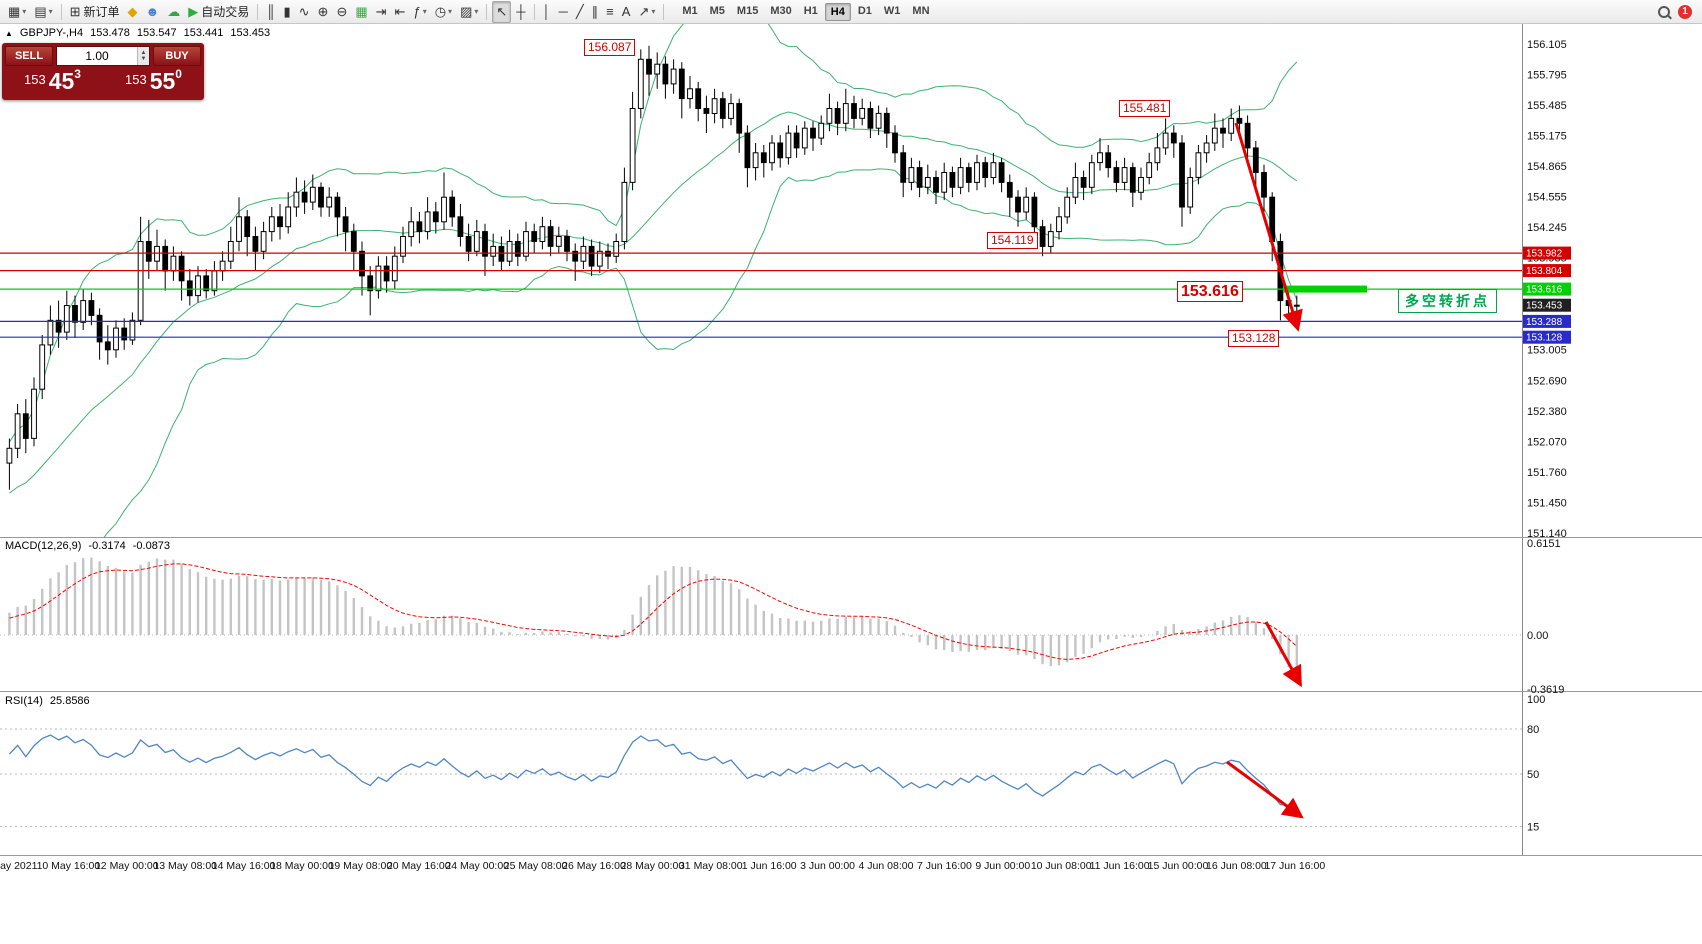  I want to click on chart-profiles-button: ▤ ▾, so click(43, 12).